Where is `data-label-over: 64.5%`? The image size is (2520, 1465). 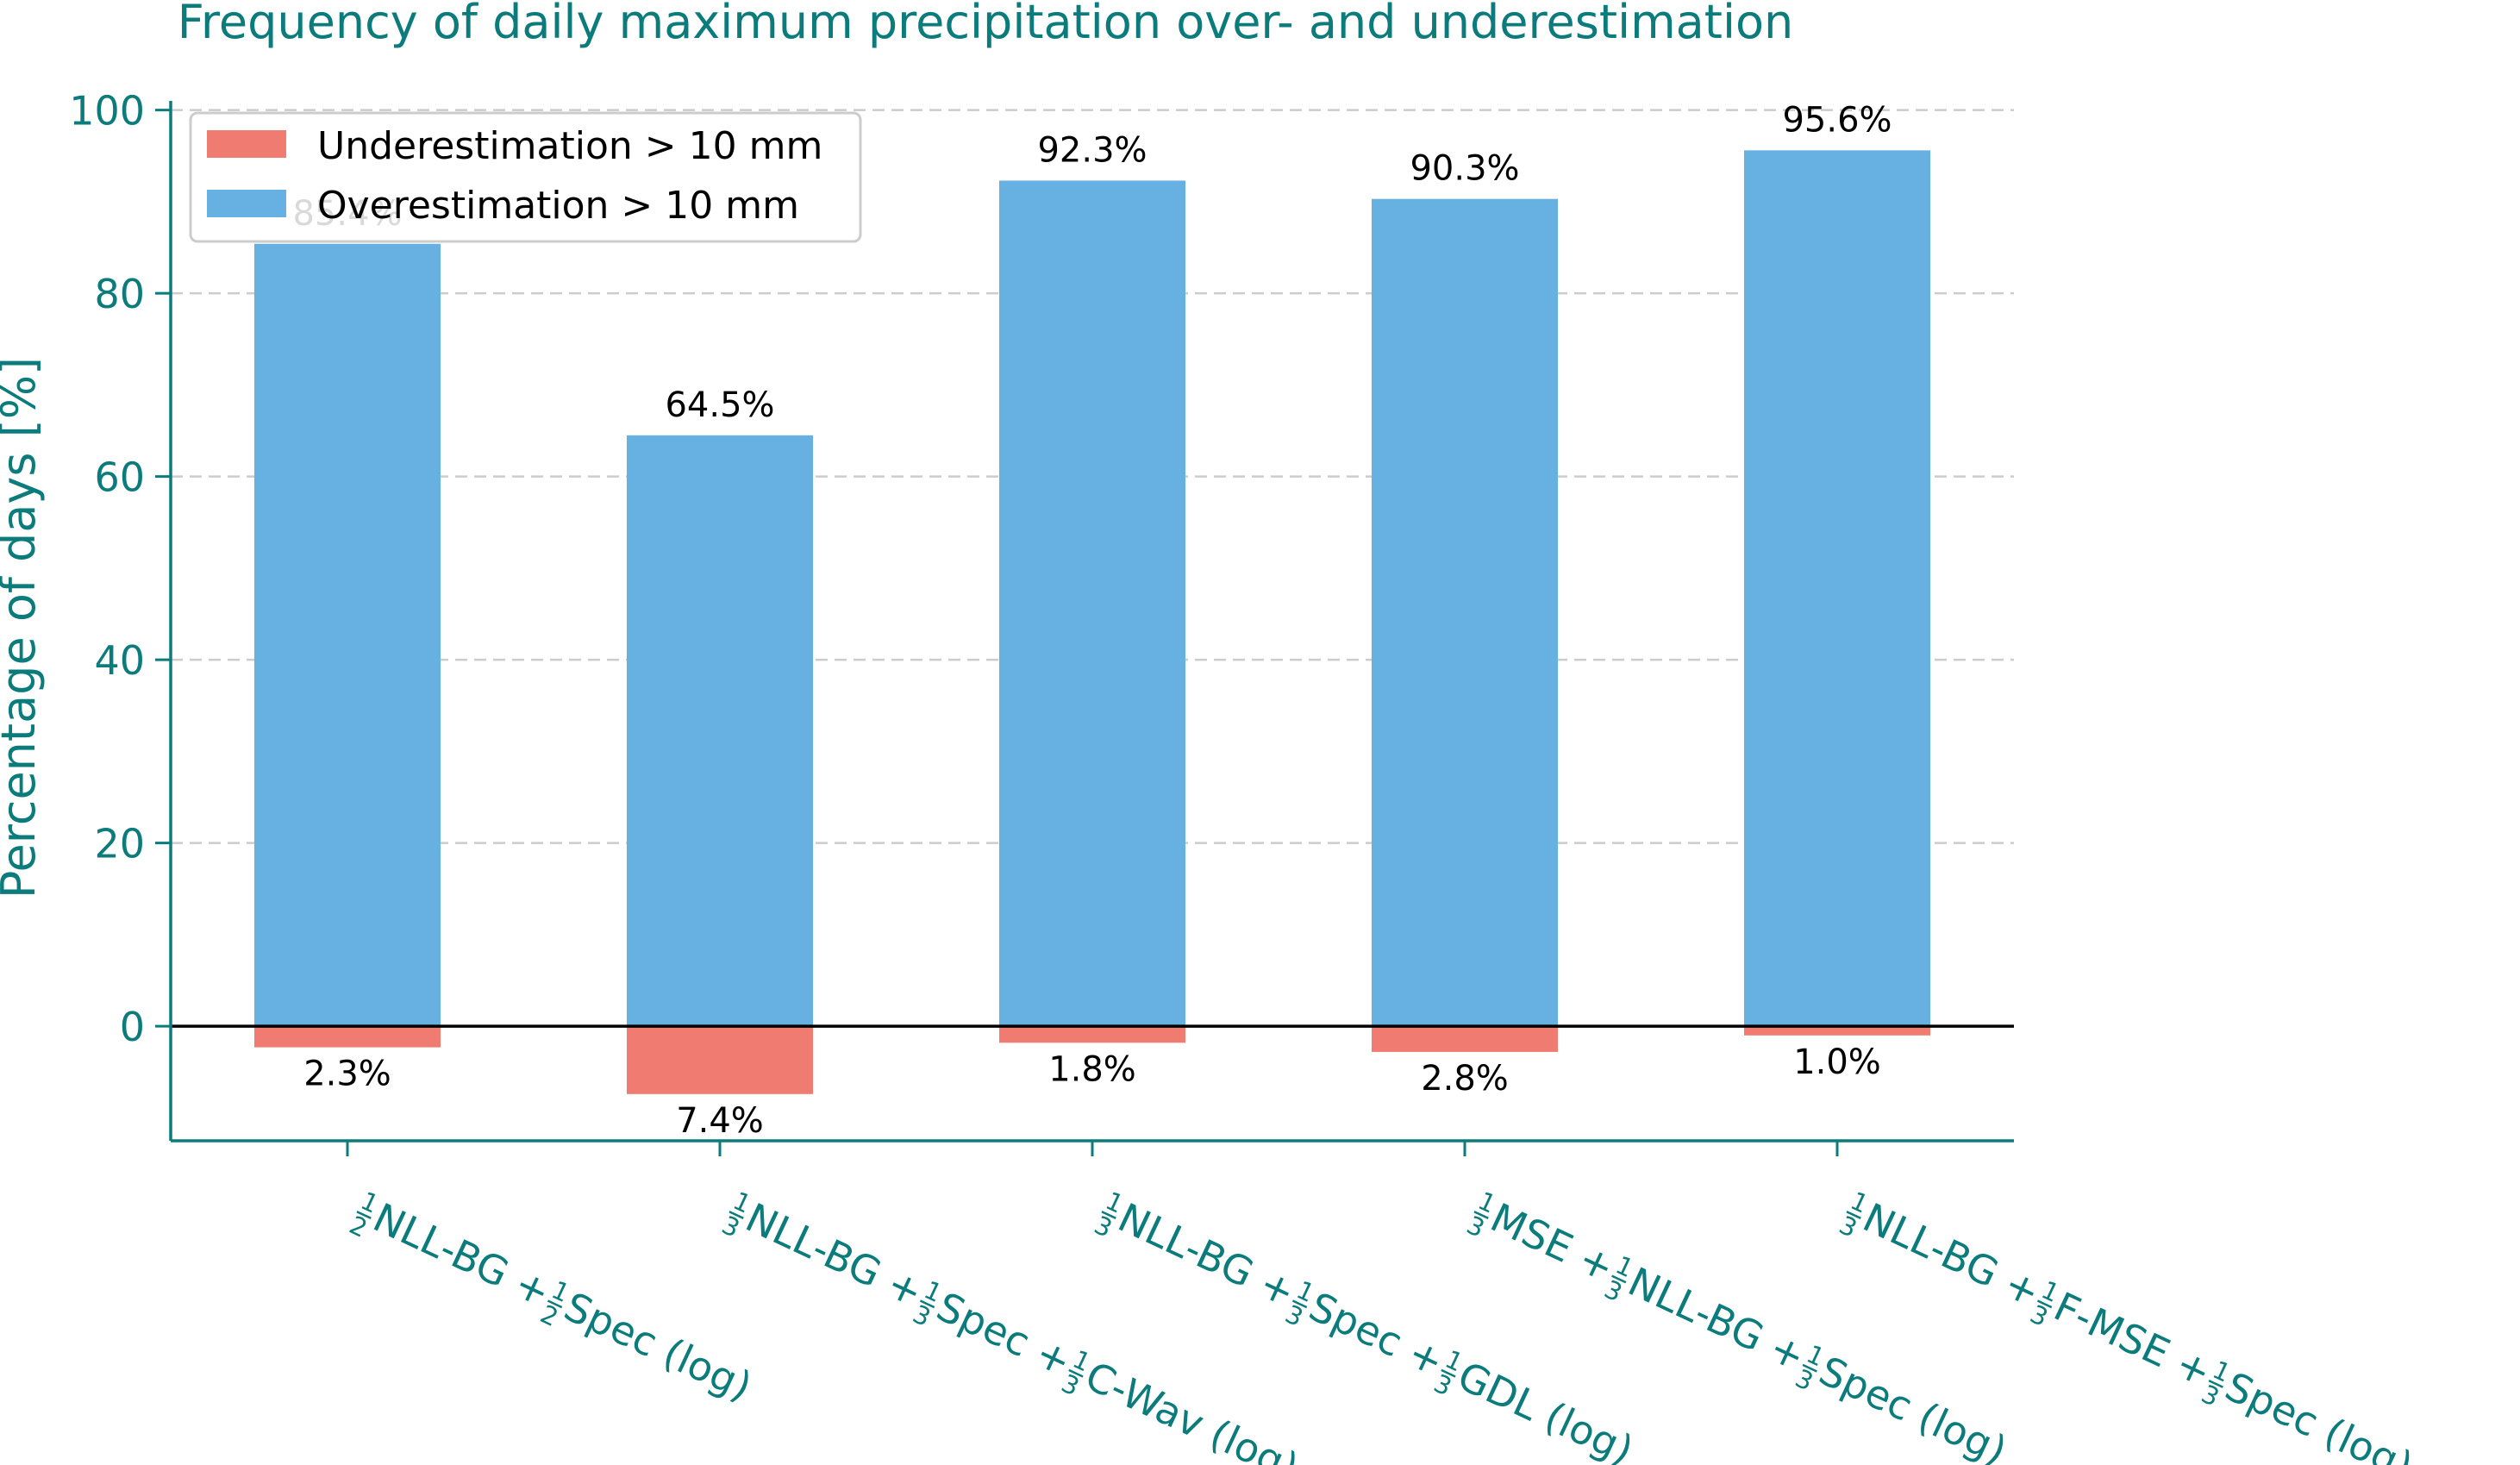 data-label-over: 64.5% is located at coordinates (720, 405).